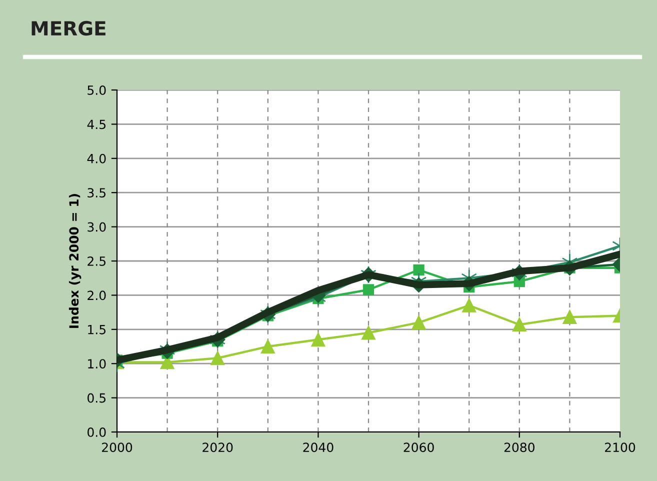 Image resolution: width=657 pixels, height=481 pixels. Describe the element at coordinates (96, 125) in the screenshot. I see `y-tick-label: 4.5` at that location.